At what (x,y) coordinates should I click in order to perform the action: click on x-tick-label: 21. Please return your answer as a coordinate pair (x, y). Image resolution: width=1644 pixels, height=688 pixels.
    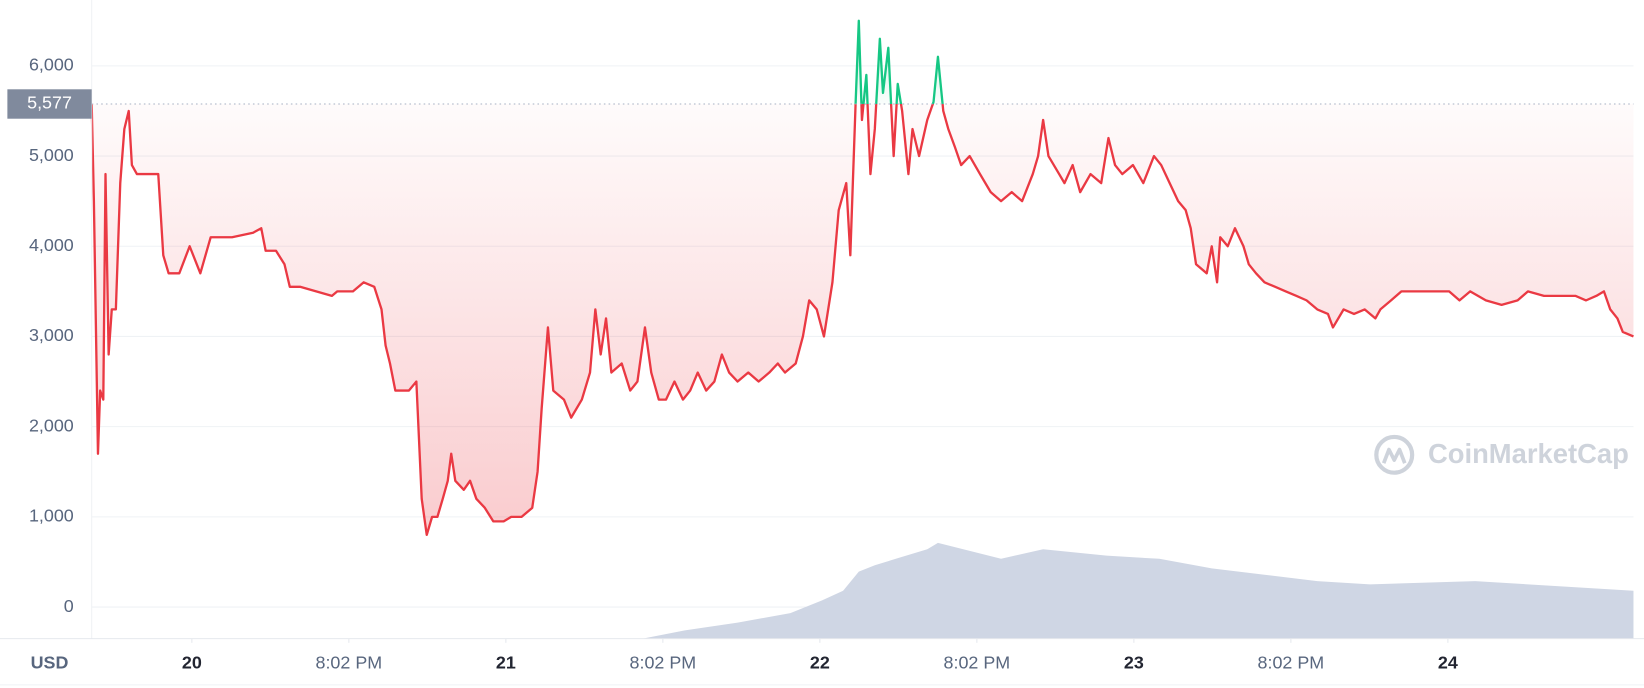
    Looking at the image, I should click on (506, 663).